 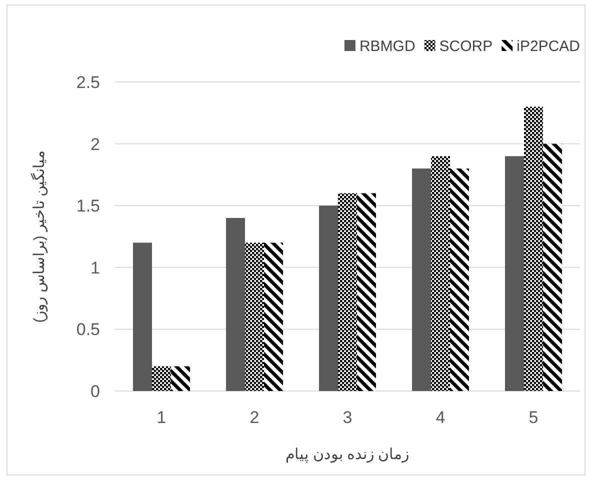 I want to click on y-tick-label: 1.5, so click(x=88, y=206).